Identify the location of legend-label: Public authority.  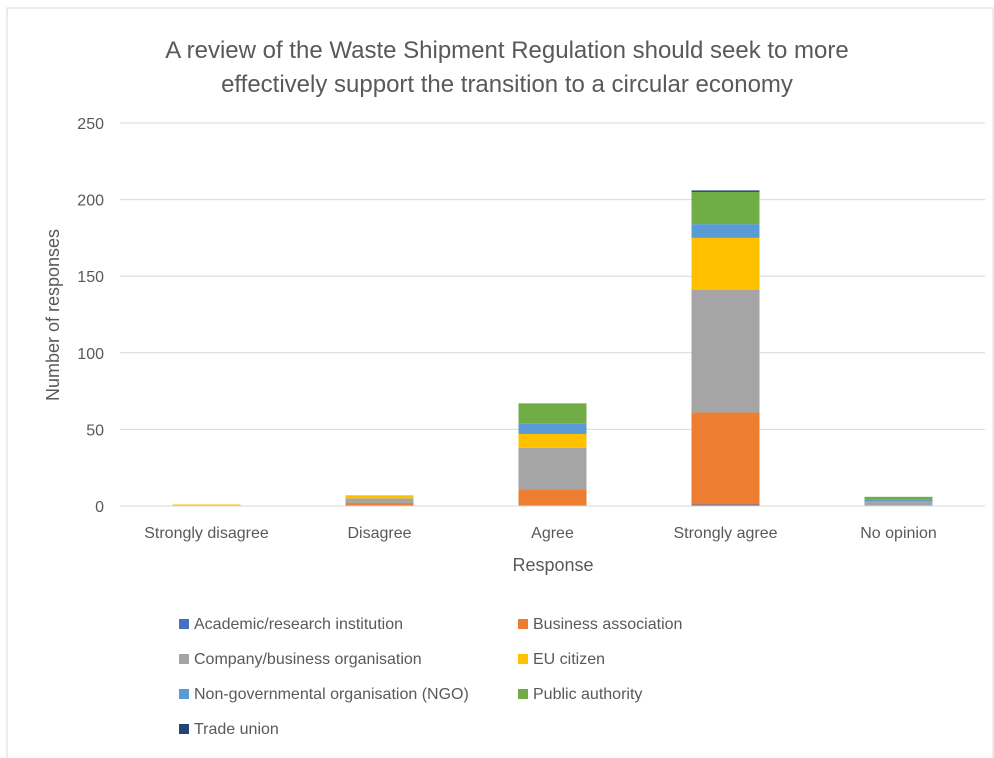
(587, 694).